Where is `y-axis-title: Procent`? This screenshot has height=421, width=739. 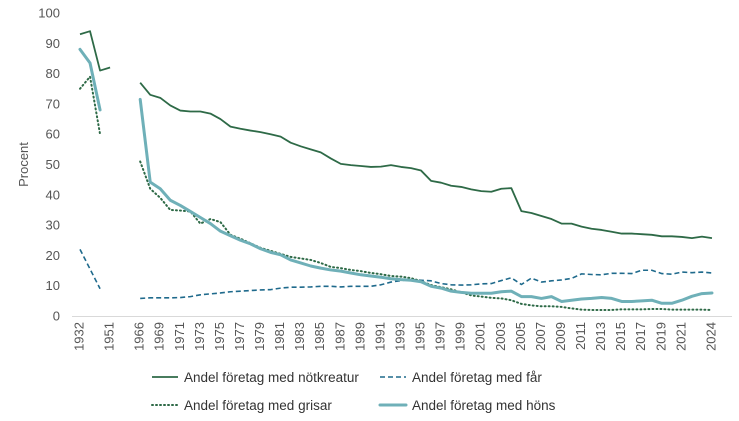
y-axis-title: Procent is located at coordinates (23, 164).